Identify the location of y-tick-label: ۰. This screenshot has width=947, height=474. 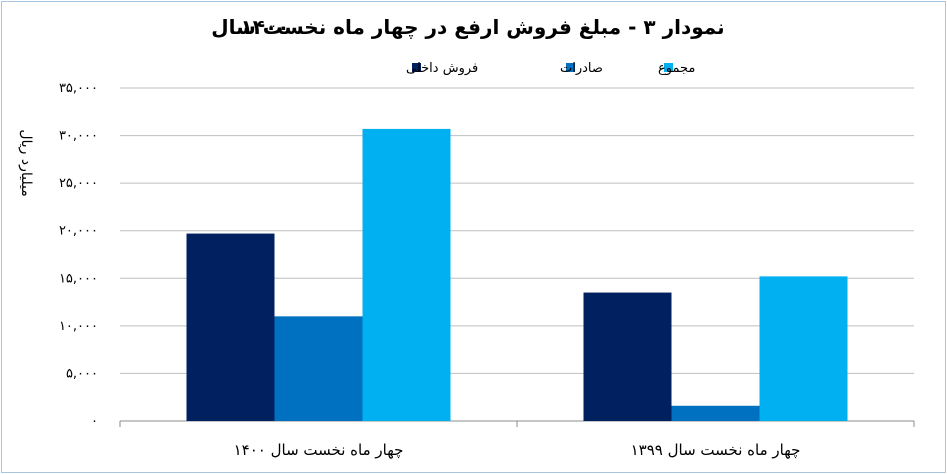
(94, 421).